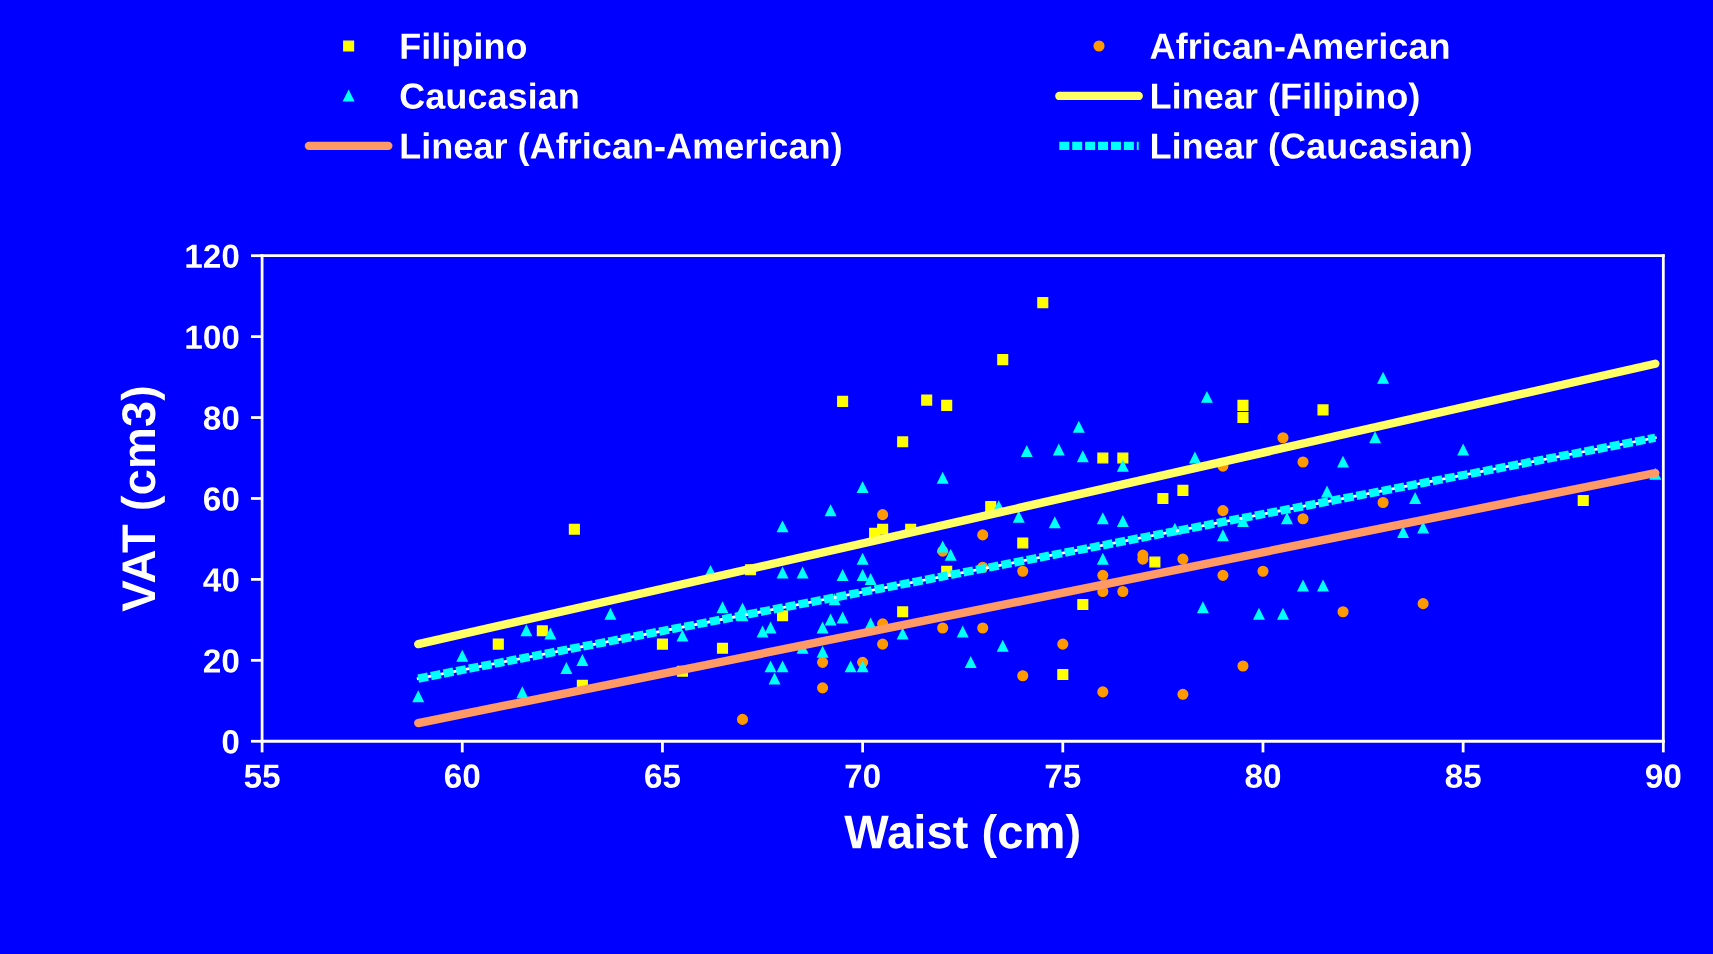 Image resolution: width=1713 pixels, height=954 pixels. What do you see at coordinates (230, 742) in the screenshot?
I see `y-tick-label: 0` at bounding box center [230, 742].